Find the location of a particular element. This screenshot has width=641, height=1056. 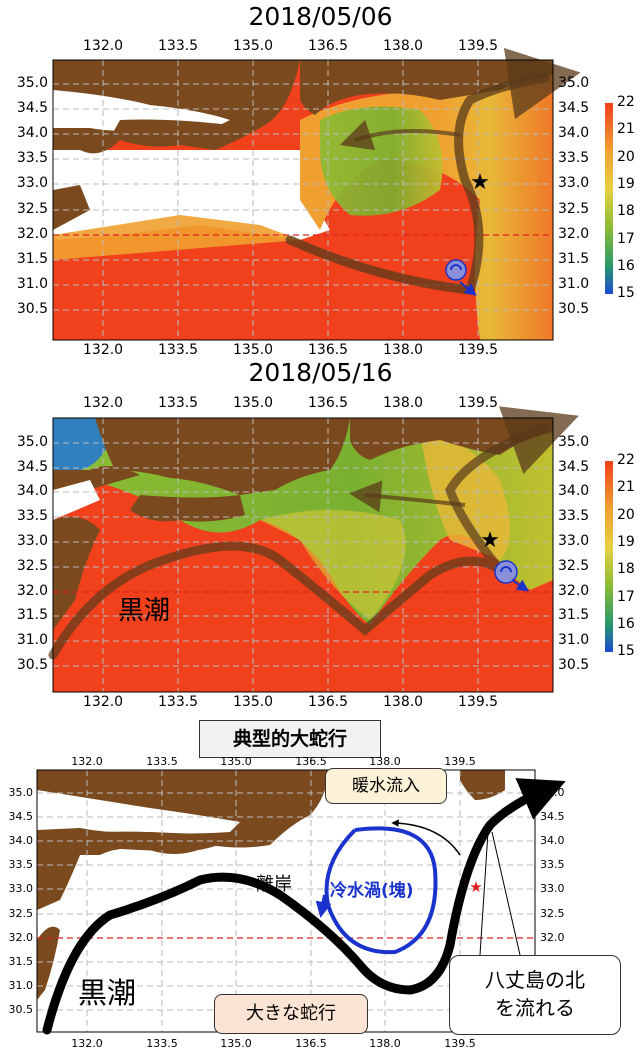

panel1-land-kyushu is located at coordinates (71, 207).